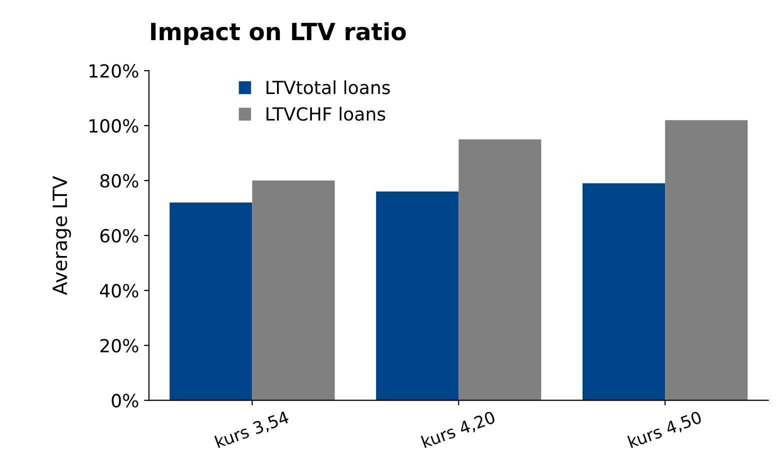 This screenshot has width=784, height=471. What do you see at coordinates (125, 401) in the screenshot?
I see `y-tick-label: 0%` at bounding box center [125, 401].